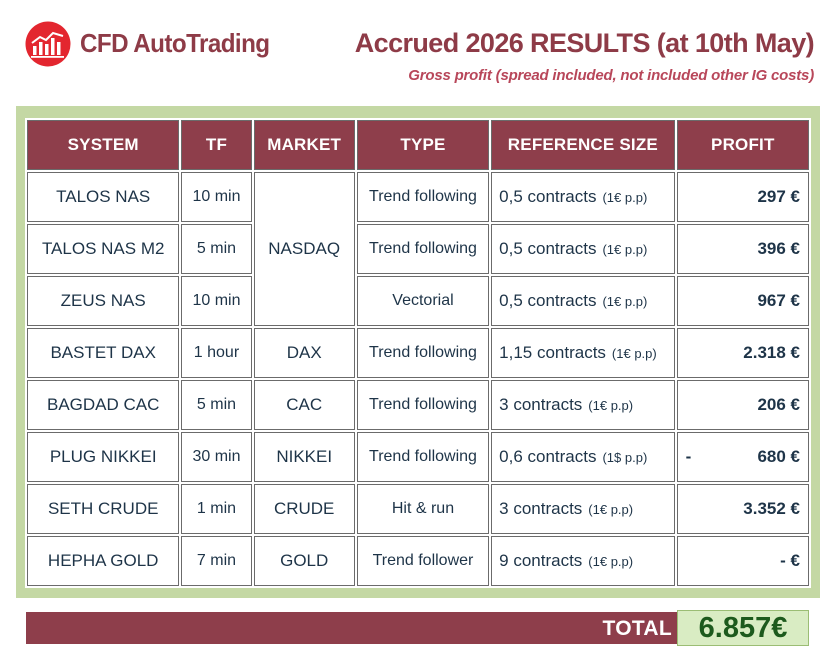  Describe the element at coordinates (742, 405) in the screenshot. I see `profit-cell: 206 €` at that location.